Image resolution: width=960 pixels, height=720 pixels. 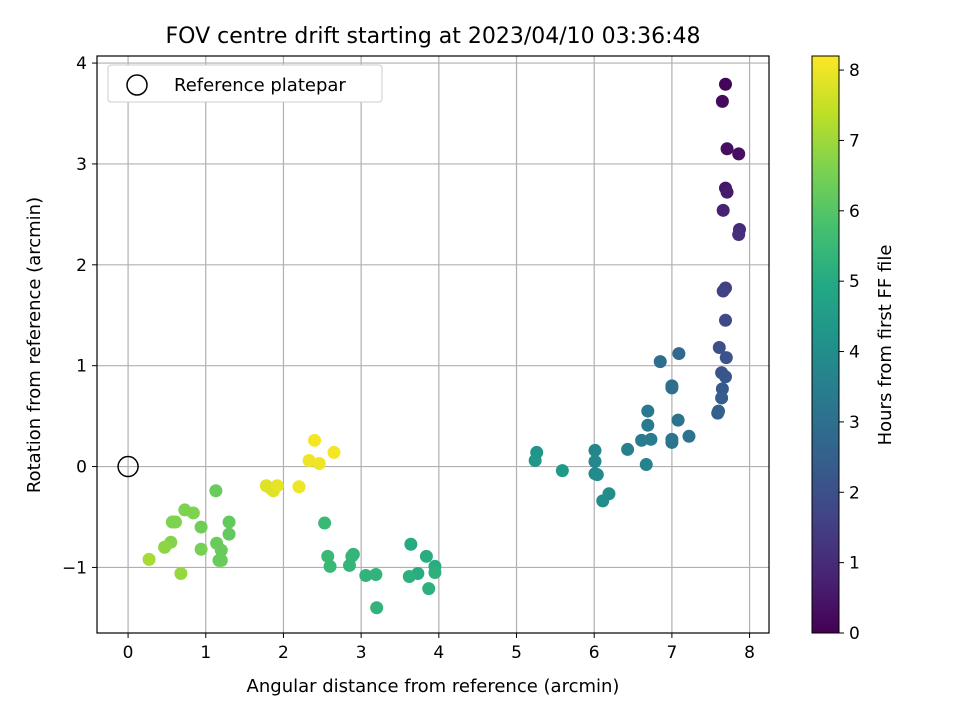 What do you see at coordinates (81, 64) in the screenshot?
I see `y-tick-label: 4` at bounding box center [81, 64].